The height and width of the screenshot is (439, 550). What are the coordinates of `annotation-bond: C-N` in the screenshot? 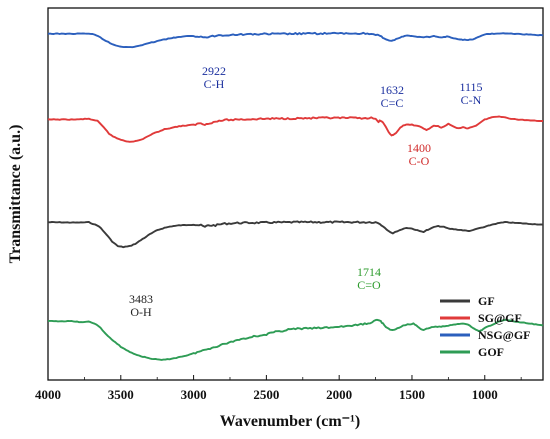 It's located at (471, 100).